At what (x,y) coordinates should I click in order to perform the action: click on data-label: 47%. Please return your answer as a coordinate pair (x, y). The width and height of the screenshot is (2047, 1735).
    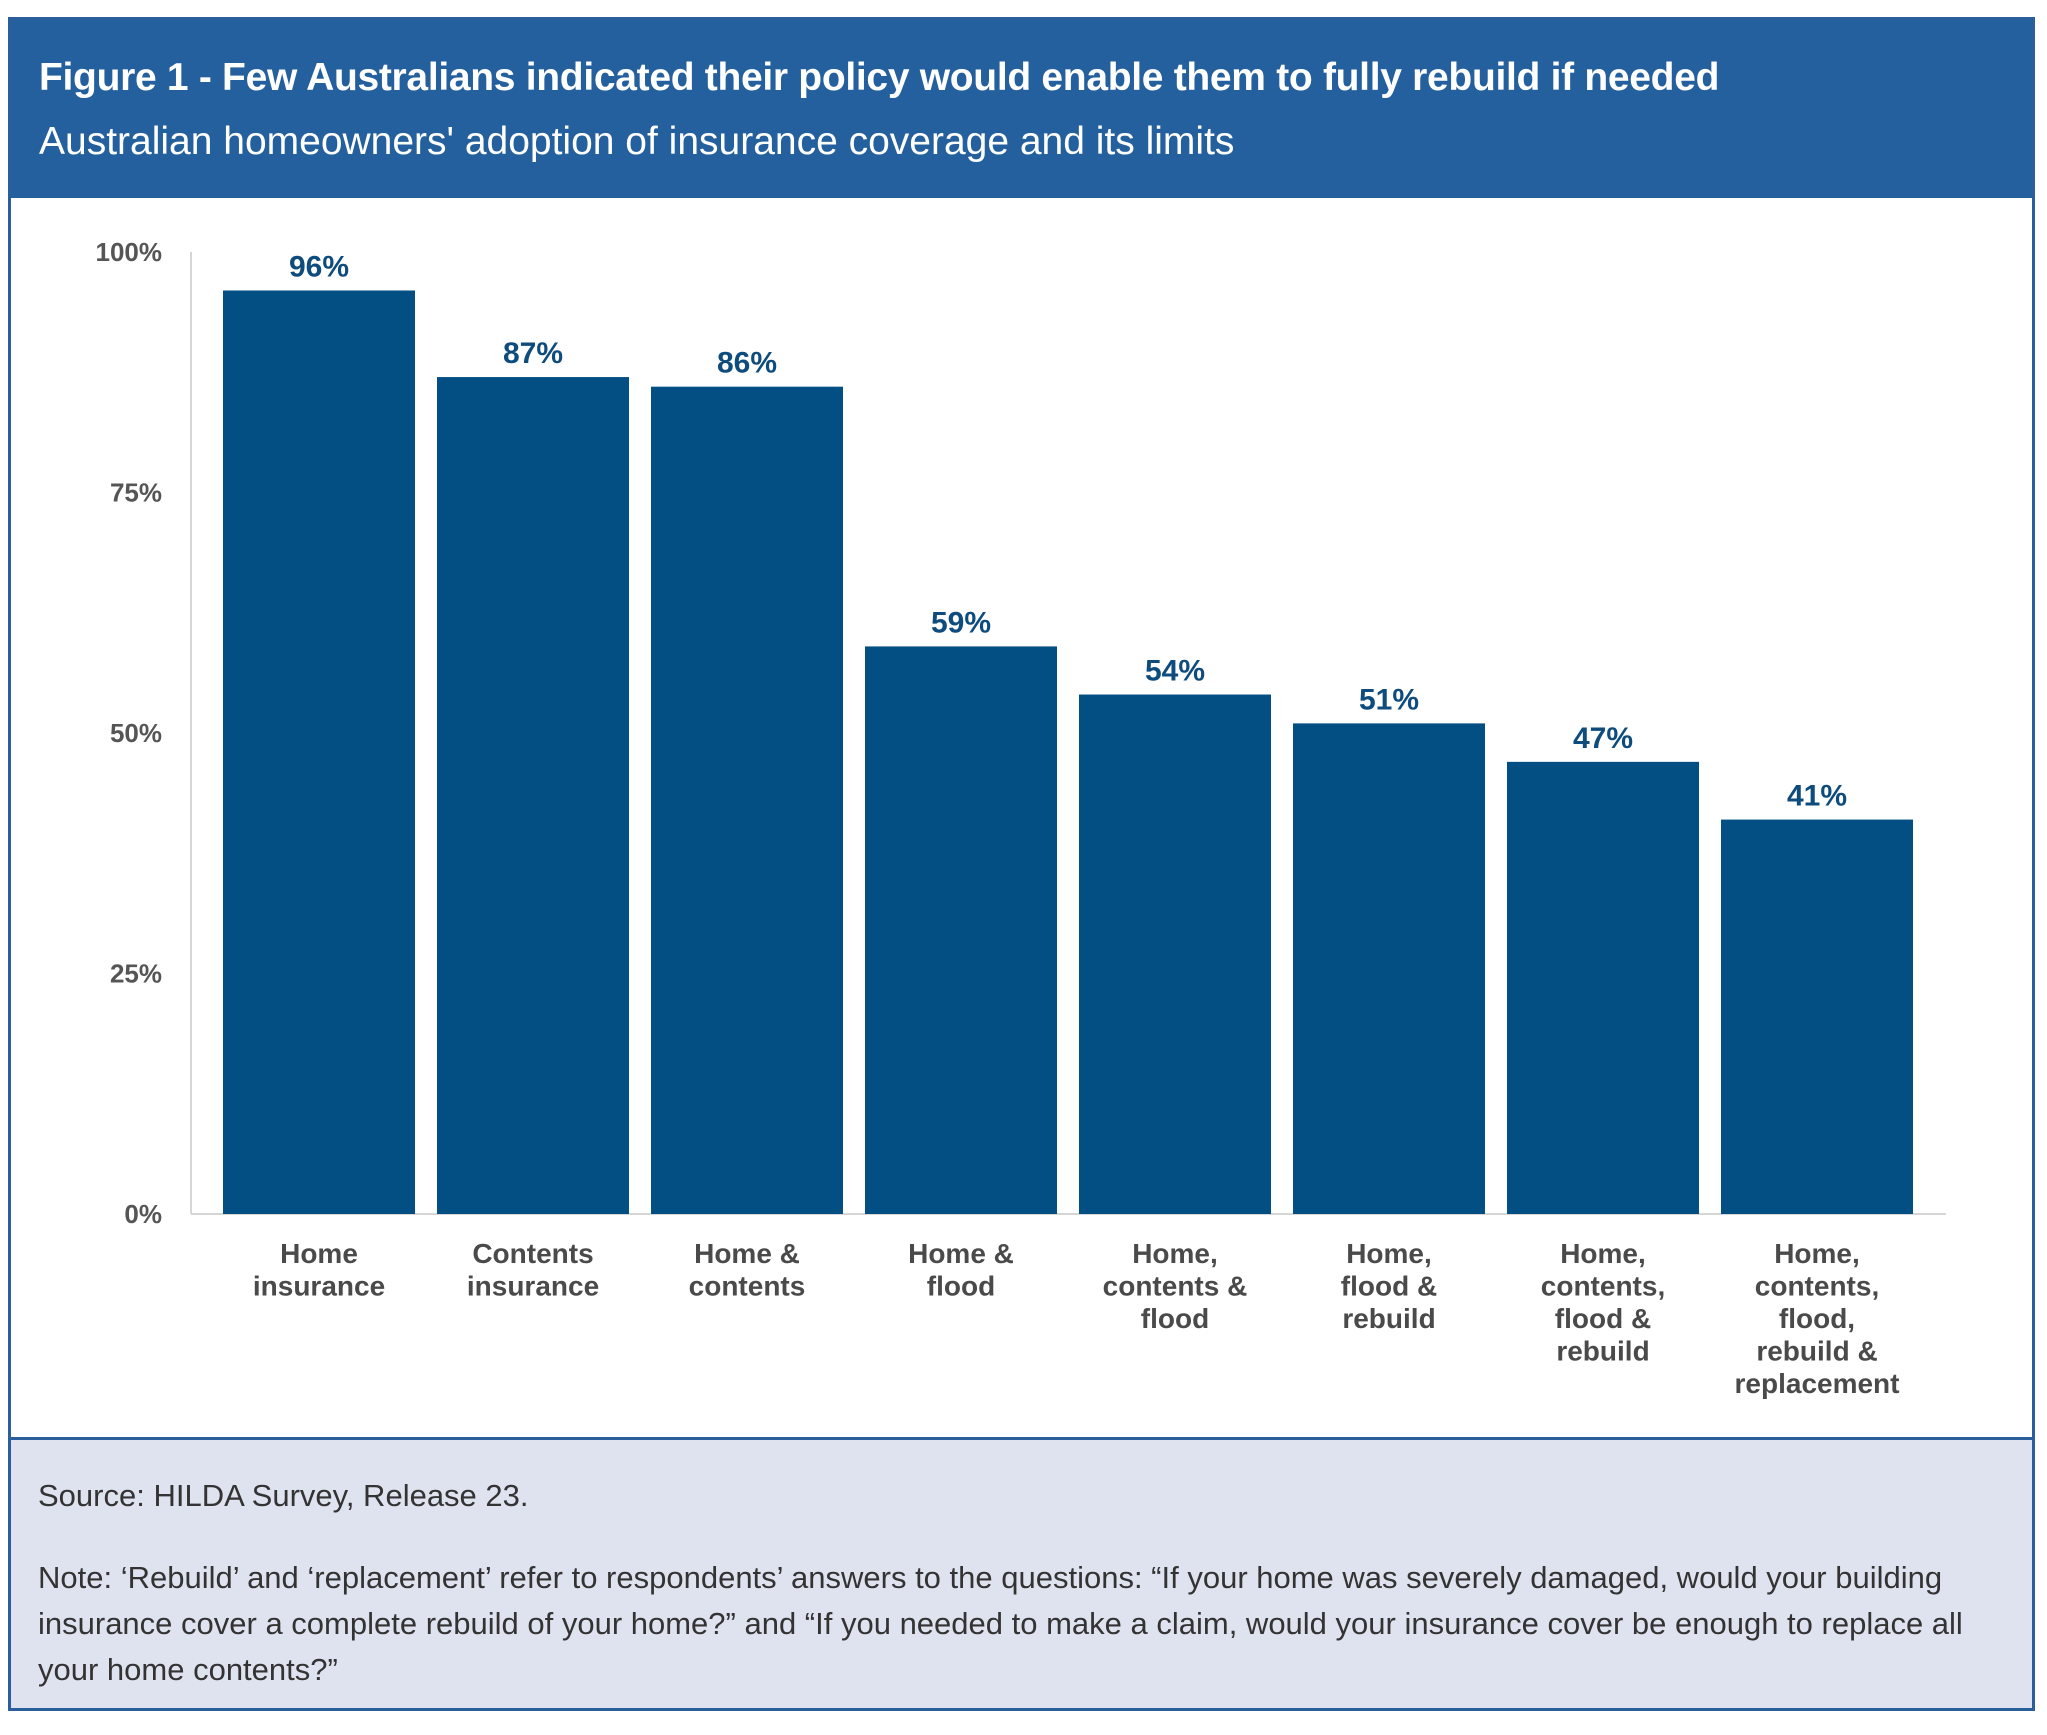
    Looking at the image, I should click on (1603, 738).